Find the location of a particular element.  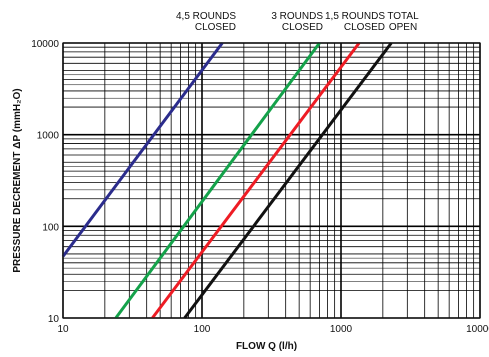

series-label-1: CLOSED is located at coordinates (215, 27).